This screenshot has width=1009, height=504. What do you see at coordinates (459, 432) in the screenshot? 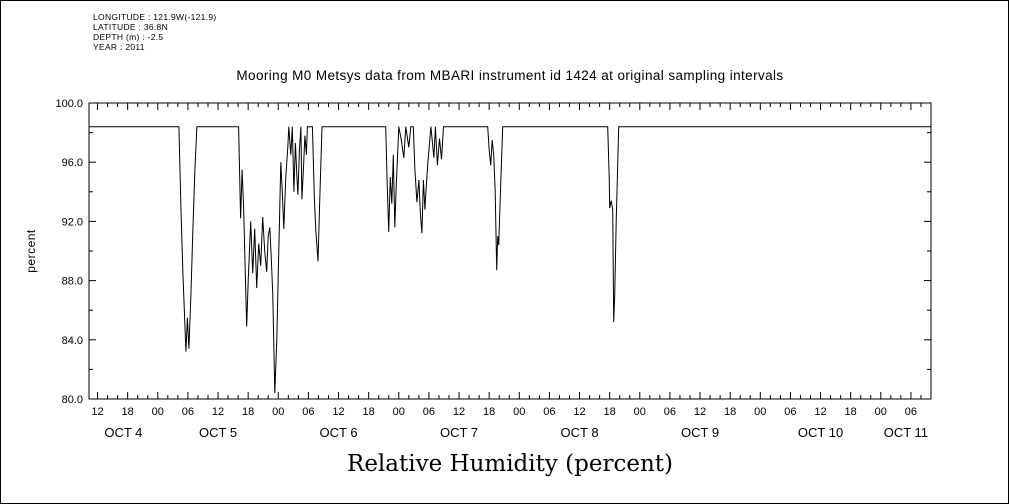
I see `x-date-label: OCT 7` at bounding box center [459, 432].